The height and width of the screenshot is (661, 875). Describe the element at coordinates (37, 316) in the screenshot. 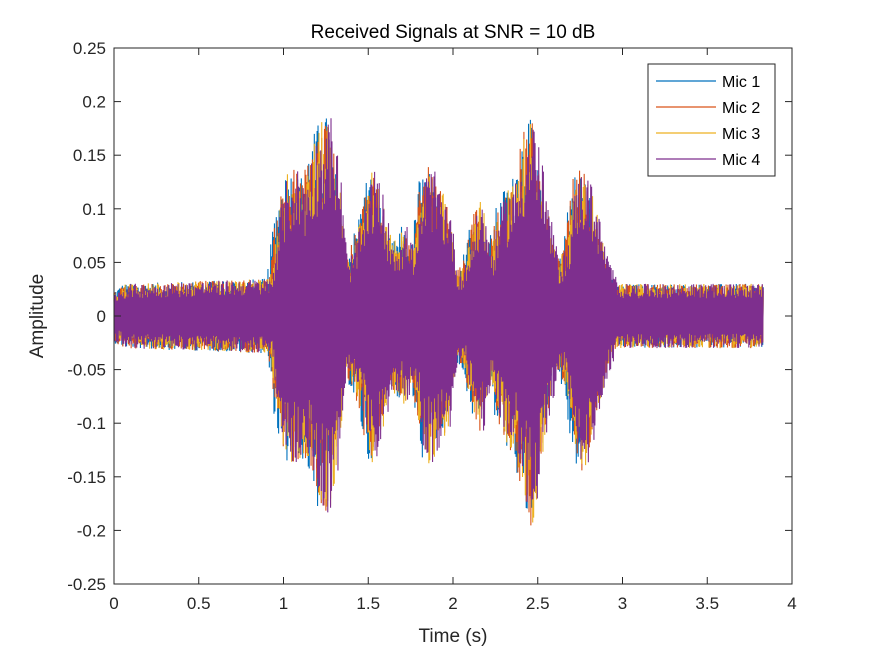

I see `y-axis-label: Amplitude` at that location.